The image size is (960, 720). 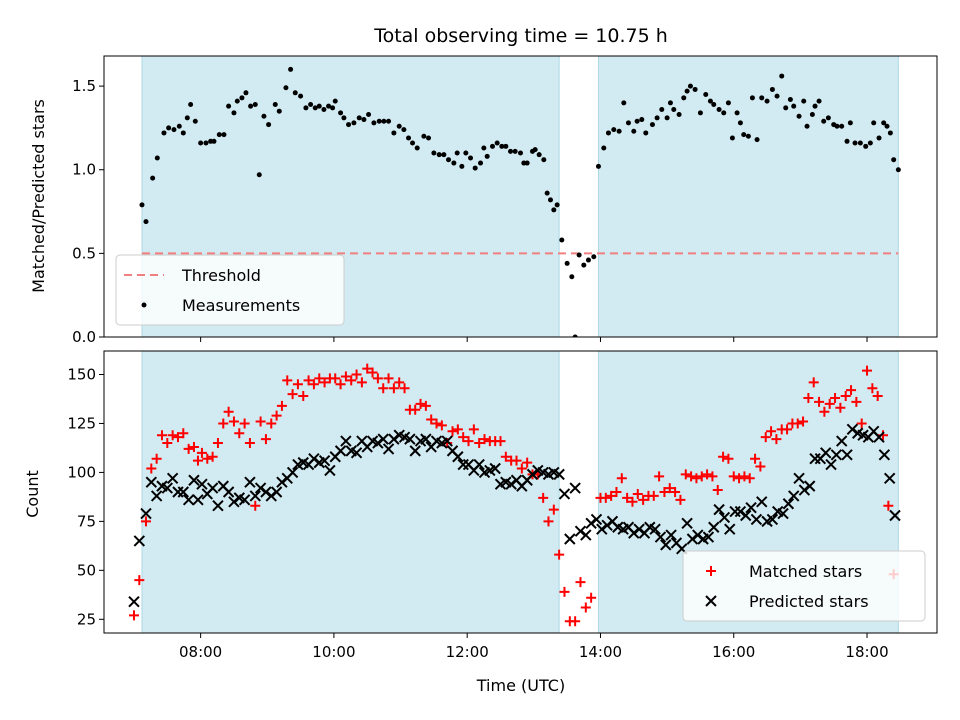 I want to click on x-tick-label: 14:00, so click(x=600, y=652).